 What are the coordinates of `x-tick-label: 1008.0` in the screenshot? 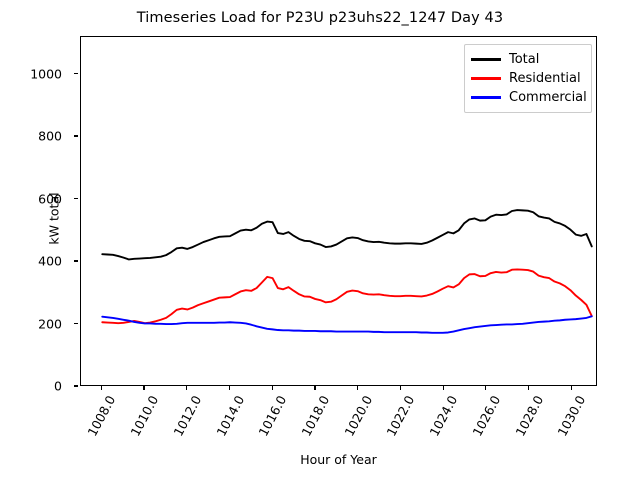 It's located at (101, 416).